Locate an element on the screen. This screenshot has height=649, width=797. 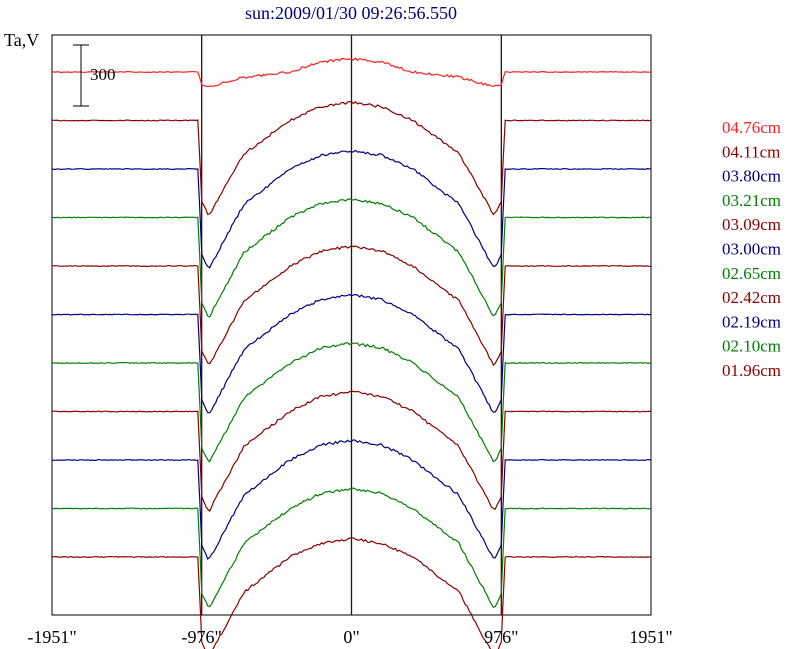
legend-item: 04.11cm is located at coordinates (751, 151).